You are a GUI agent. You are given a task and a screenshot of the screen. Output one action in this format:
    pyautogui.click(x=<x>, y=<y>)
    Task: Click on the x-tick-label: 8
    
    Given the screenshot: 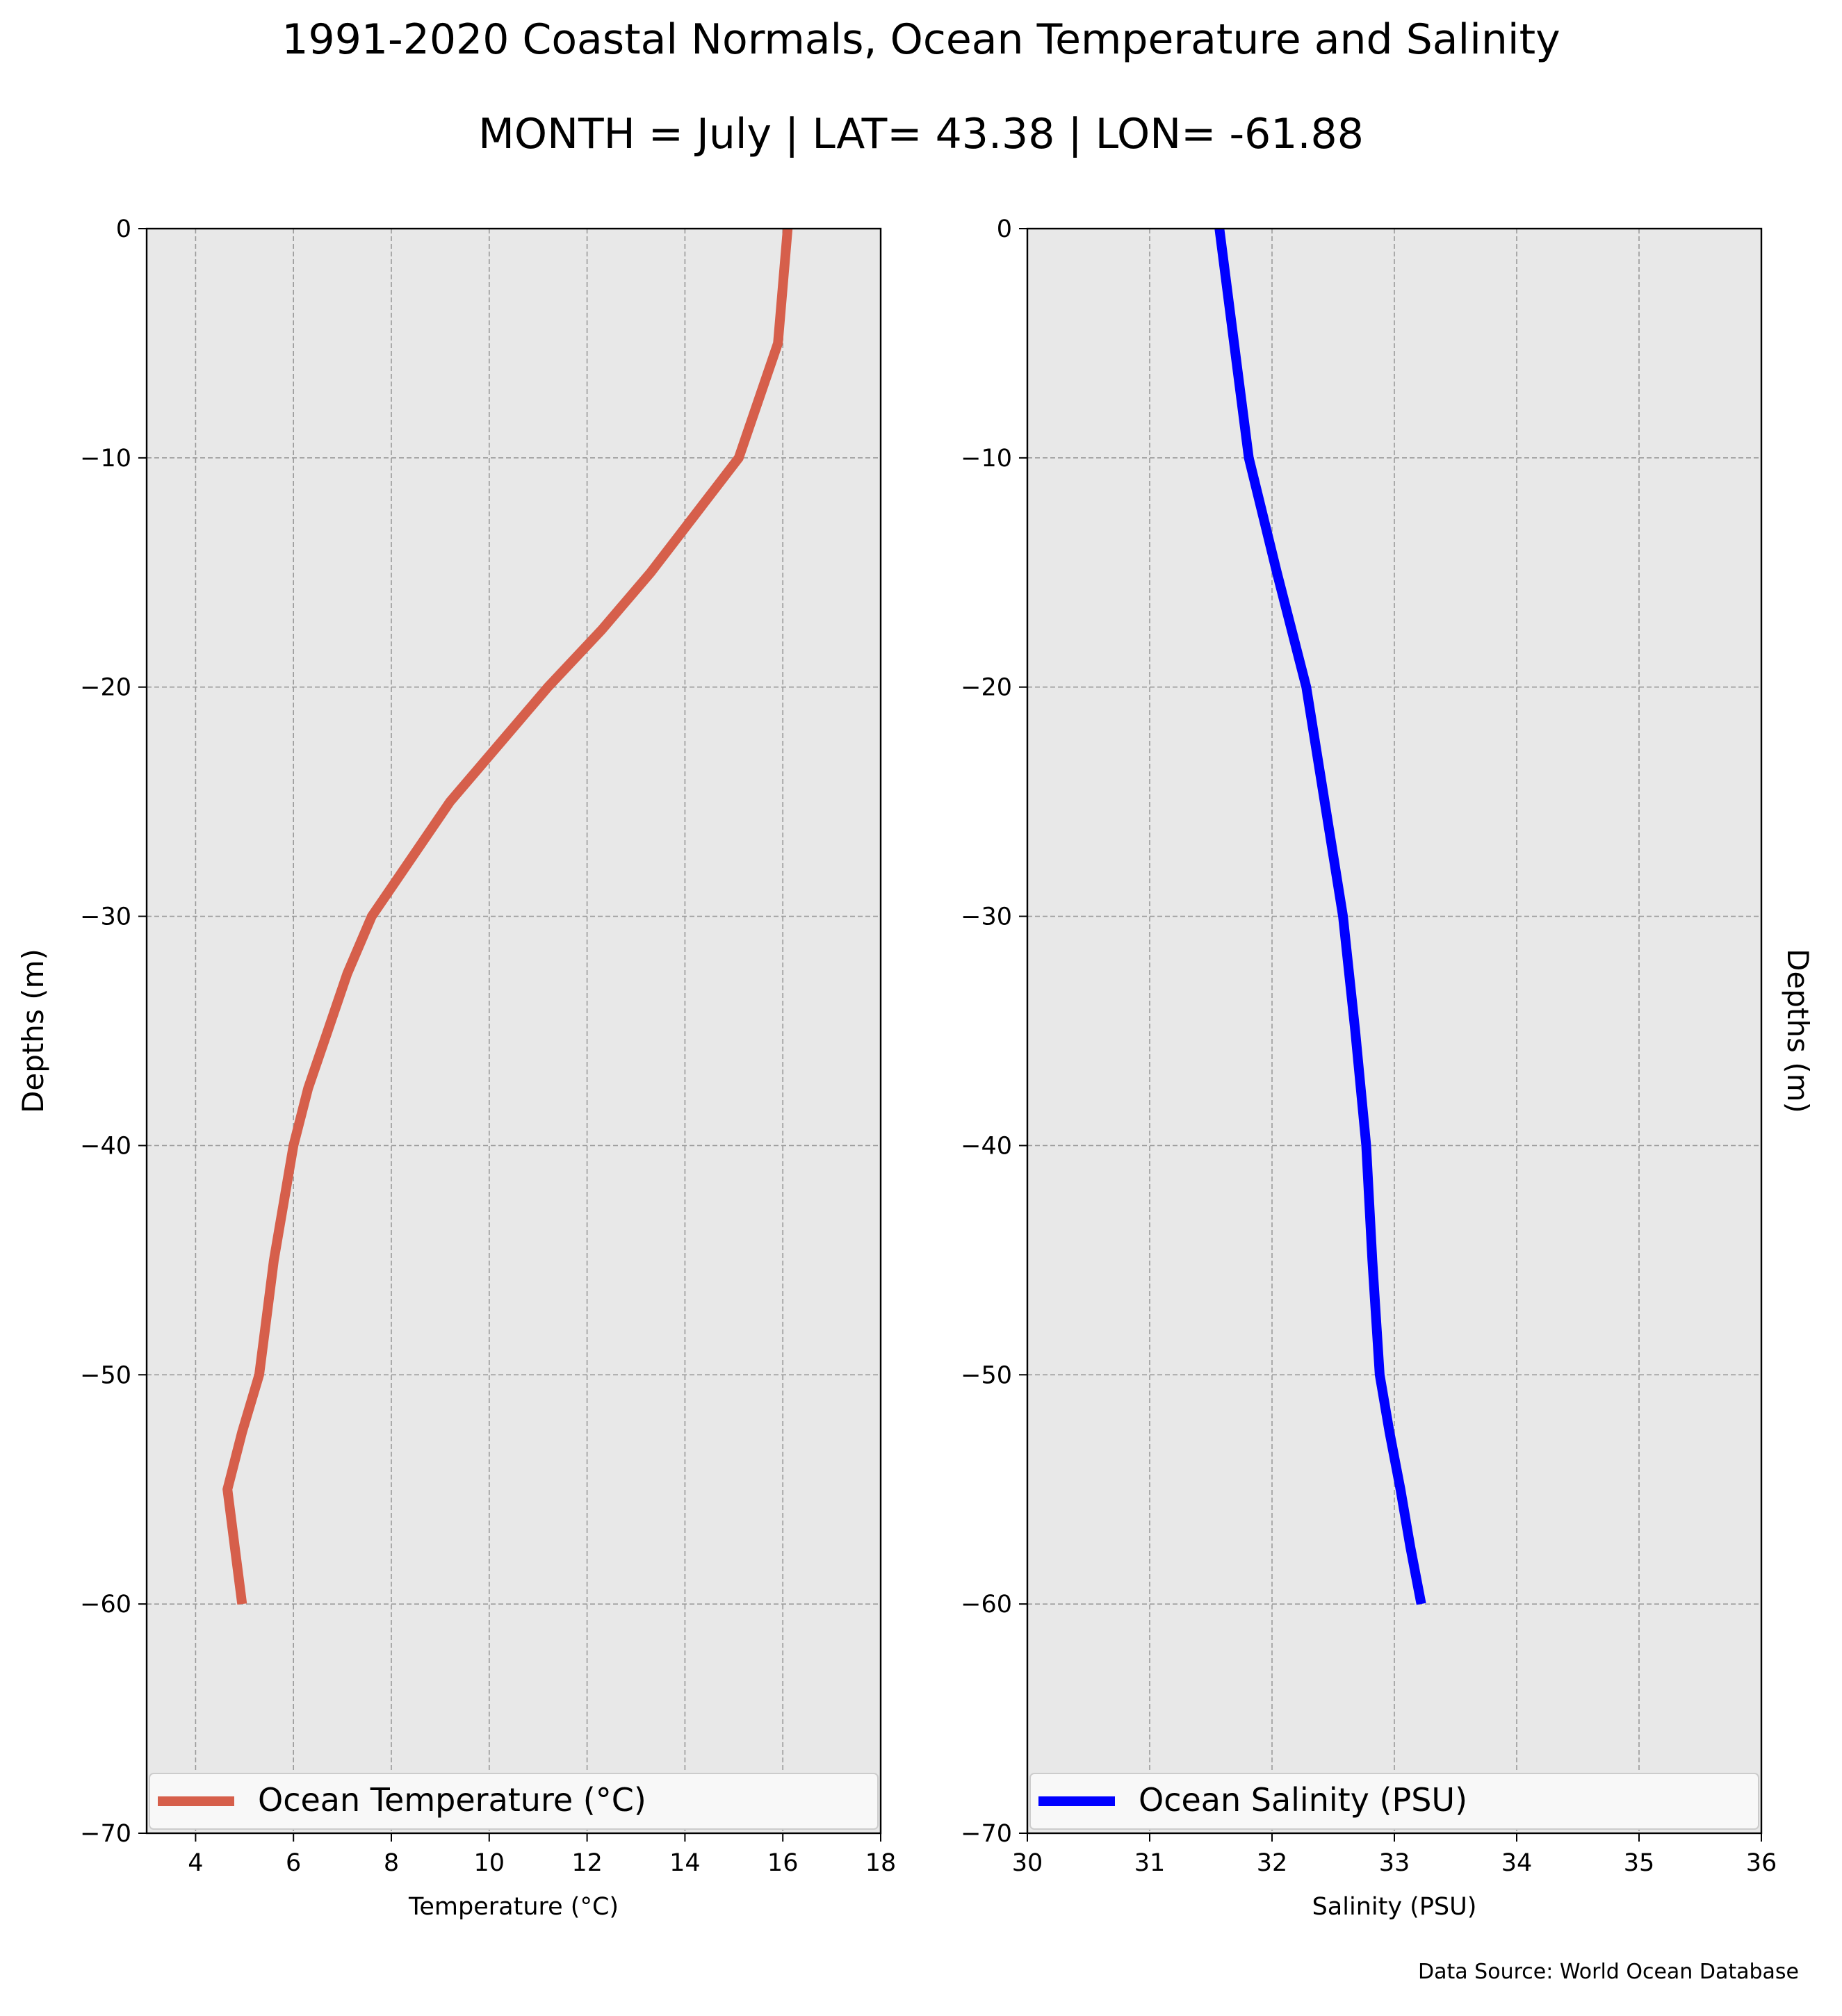 What is the action you would take?
    pyautogui.click(x=392, y=1863)
    